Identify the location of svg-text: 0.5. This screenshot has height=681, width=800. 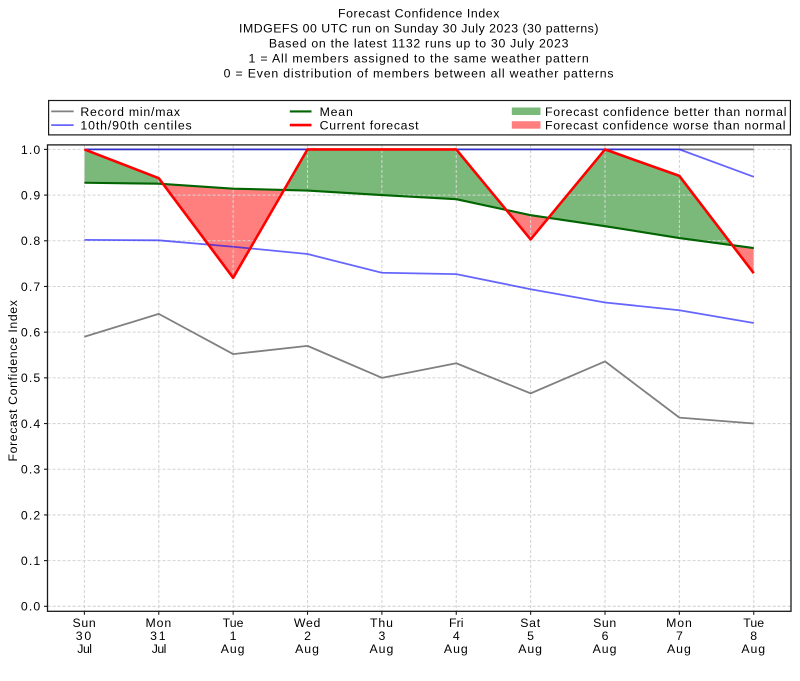
(31, 378).